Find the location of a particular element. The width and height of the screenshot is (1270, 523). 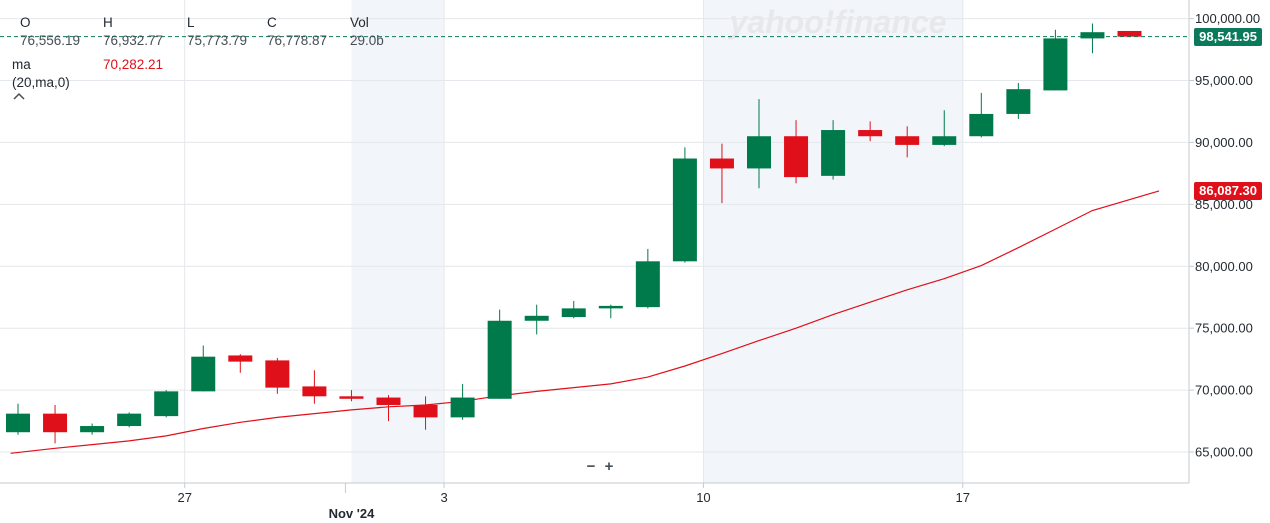

close-value: 76,778.87 is located at coordinates (297, 40).